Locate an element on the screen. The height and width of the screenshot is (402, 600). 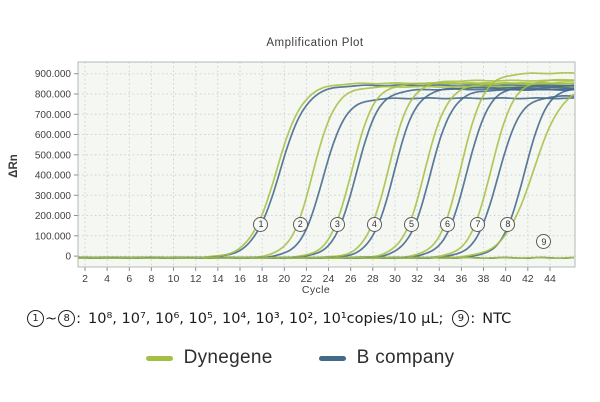
svg-text: 34 is located at coordinates (439, 279).